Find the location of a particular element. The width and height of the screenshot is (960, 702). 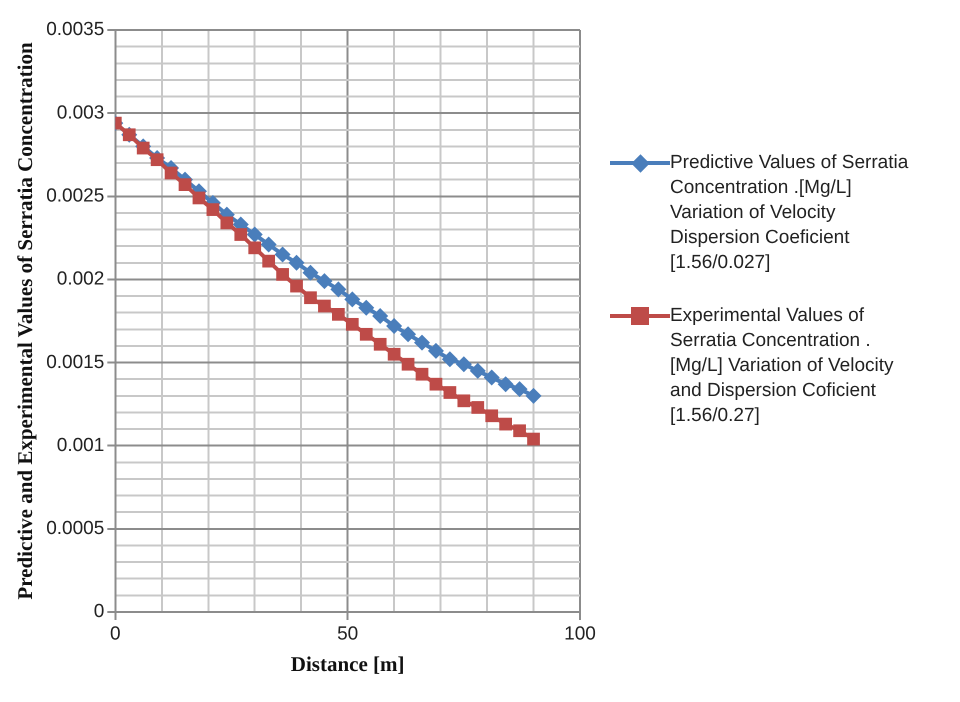

y-tick-label: 0.003 is located at coordinates (80, 113).